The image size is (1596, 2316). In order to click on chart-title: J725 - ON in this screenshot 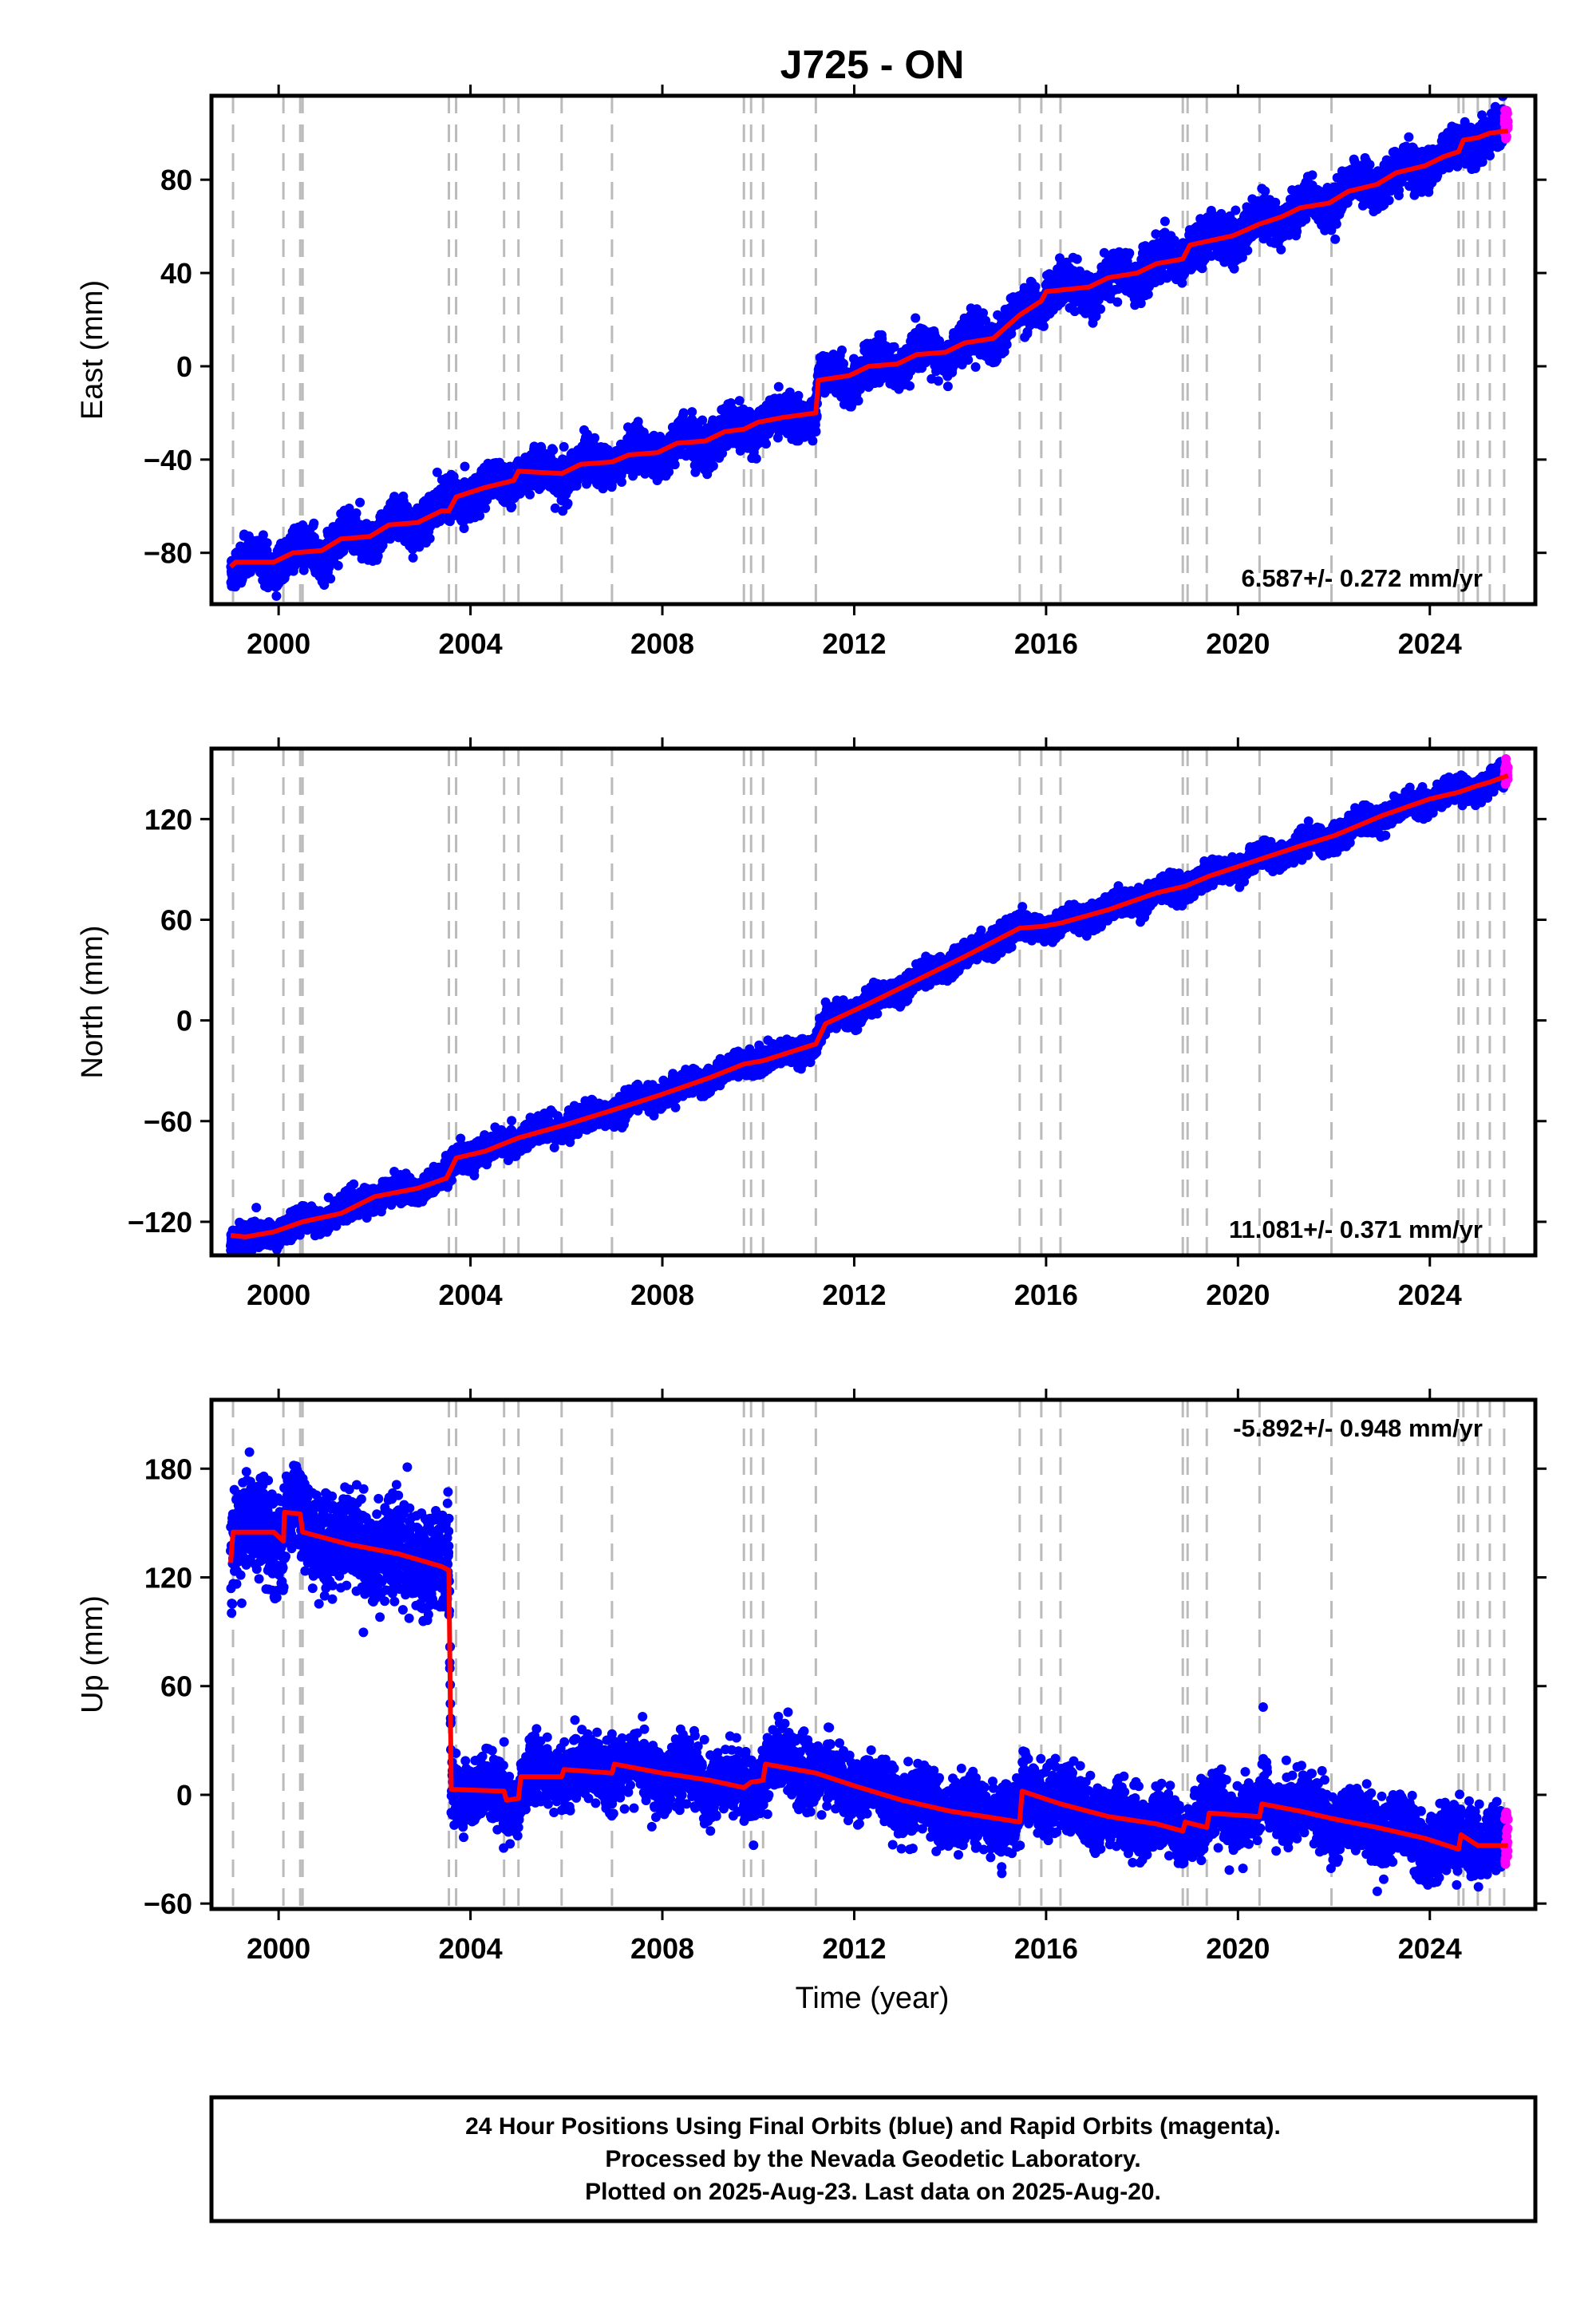, I will do `click(873, 64)`.